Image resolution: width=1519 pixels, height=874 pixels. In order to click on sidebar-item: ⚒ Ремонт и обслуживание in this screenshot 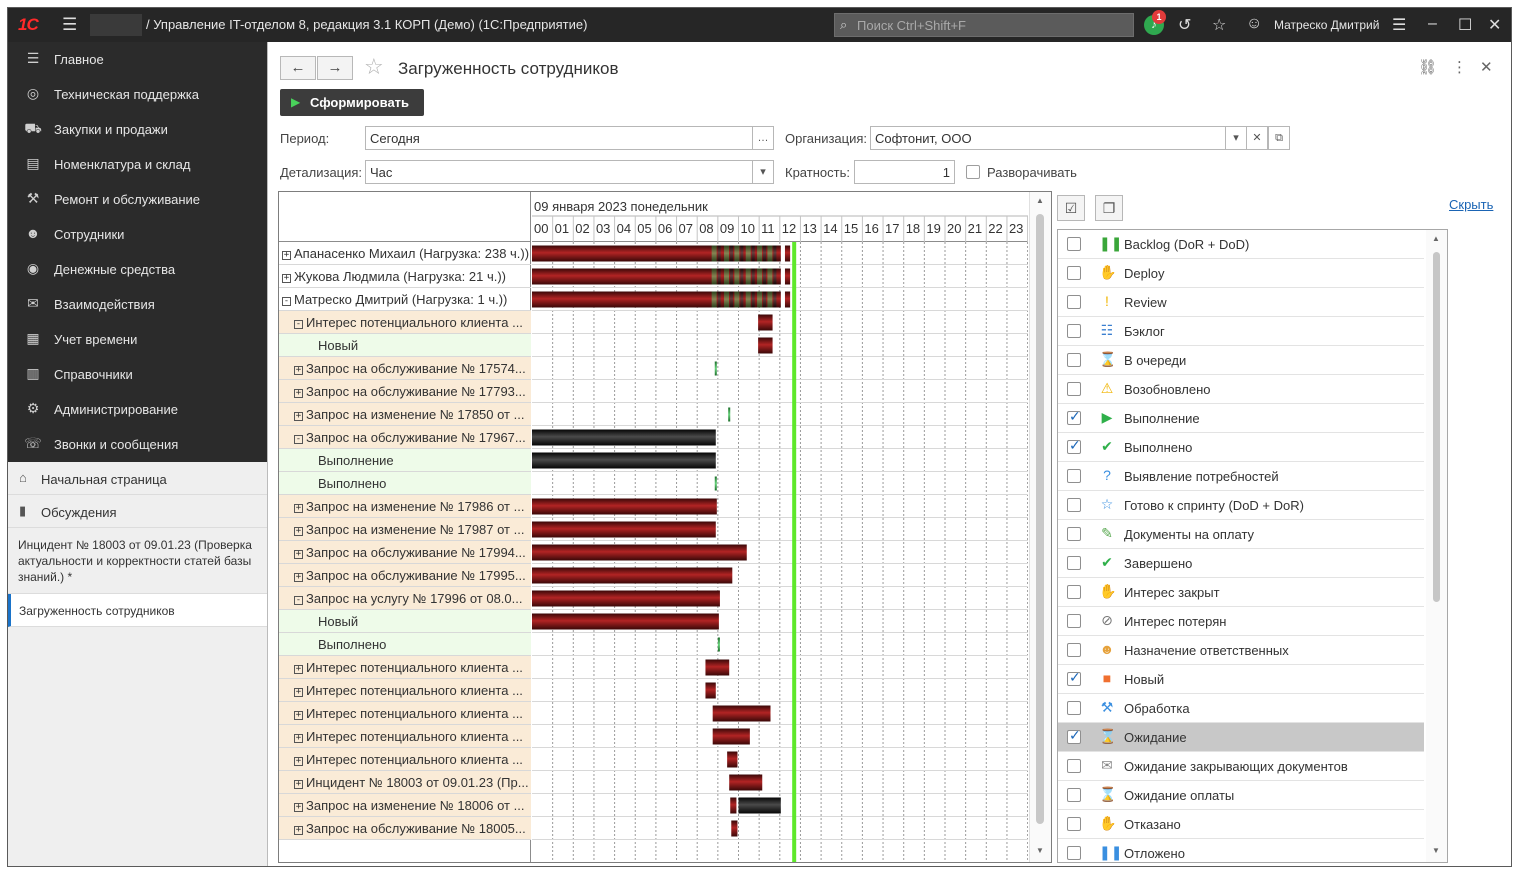, I will do `click(137, 199)`.